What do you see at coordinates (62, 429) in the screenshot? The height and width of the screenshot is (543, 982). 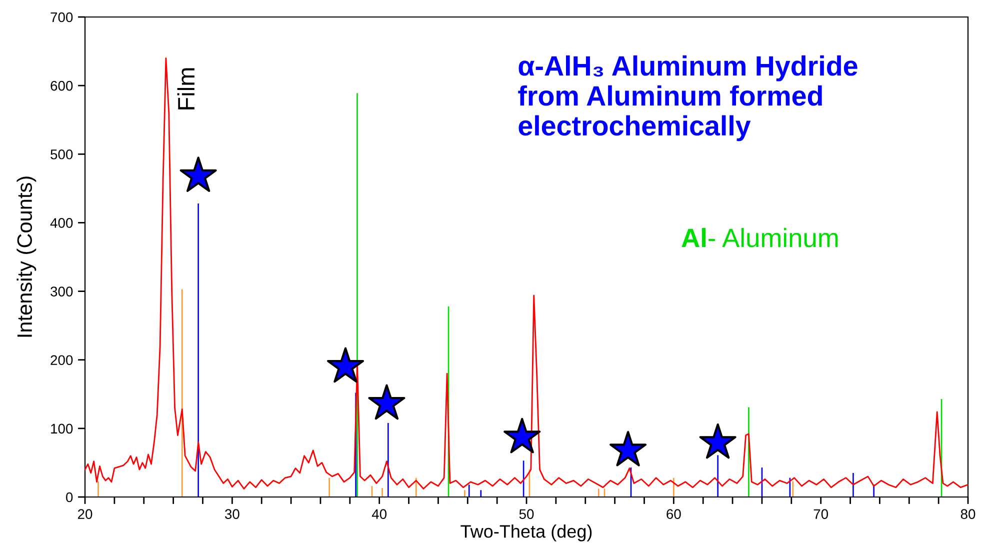 I see `y-tick-label: 100` at bounding box center [62, 429].